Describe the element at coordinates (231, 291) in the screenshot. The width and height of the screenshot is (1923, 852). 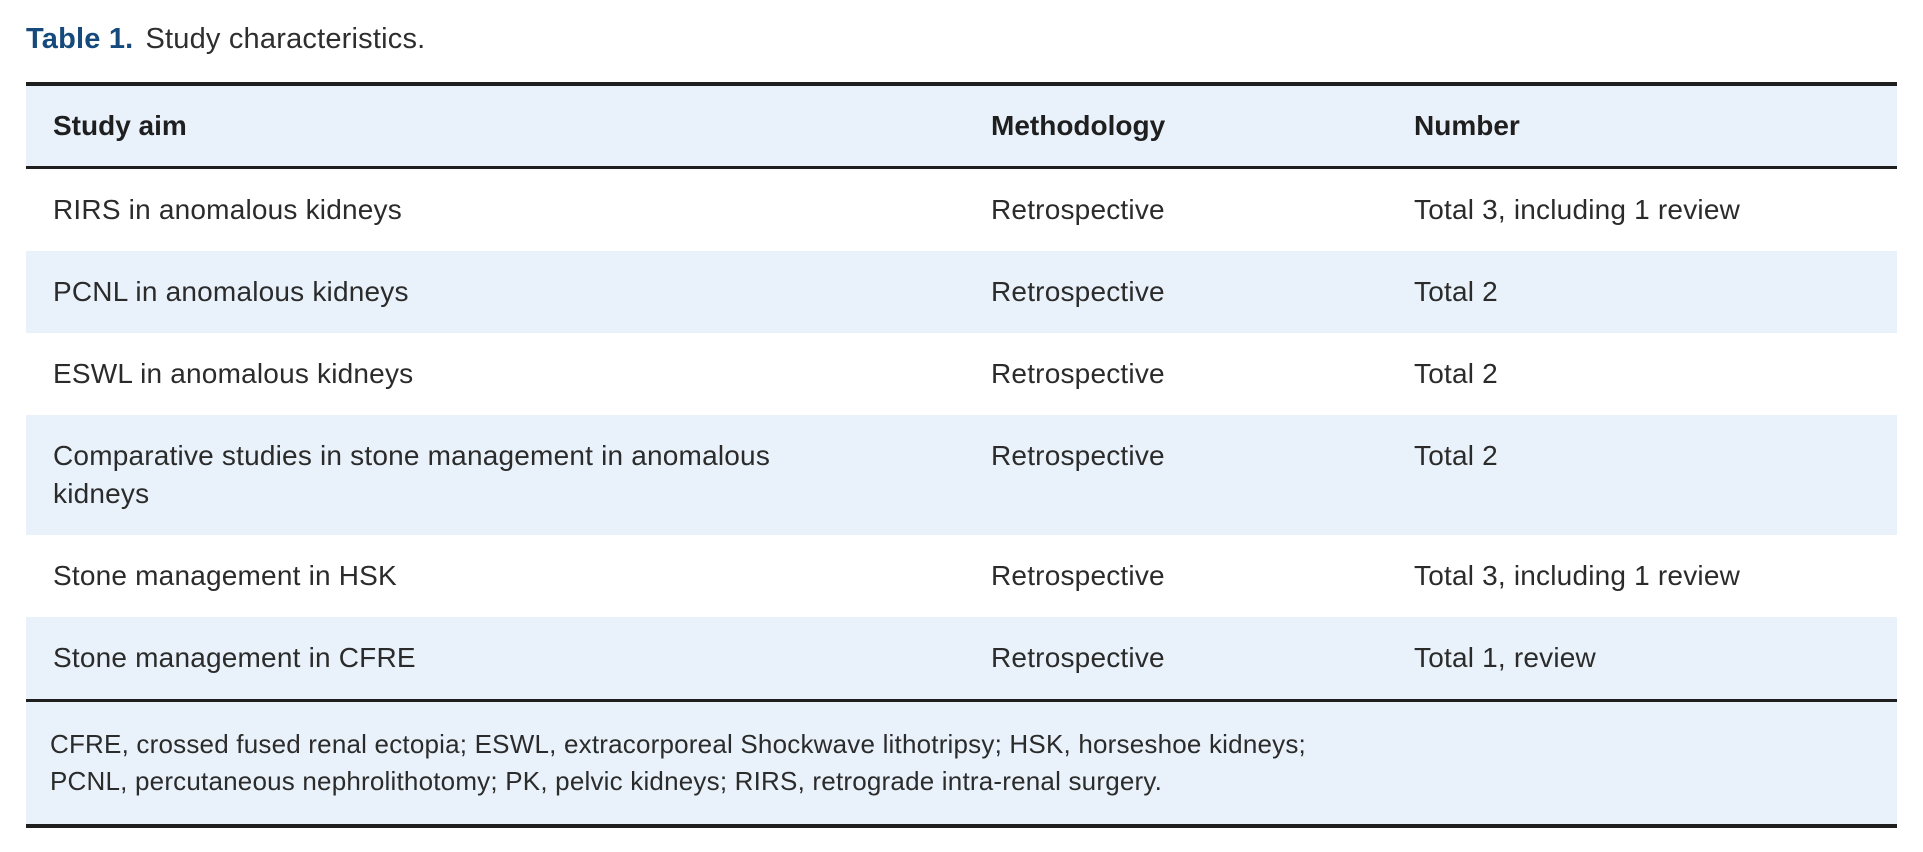
I see `study-aim-text: PCNL in anomalous kidneys` at that location.